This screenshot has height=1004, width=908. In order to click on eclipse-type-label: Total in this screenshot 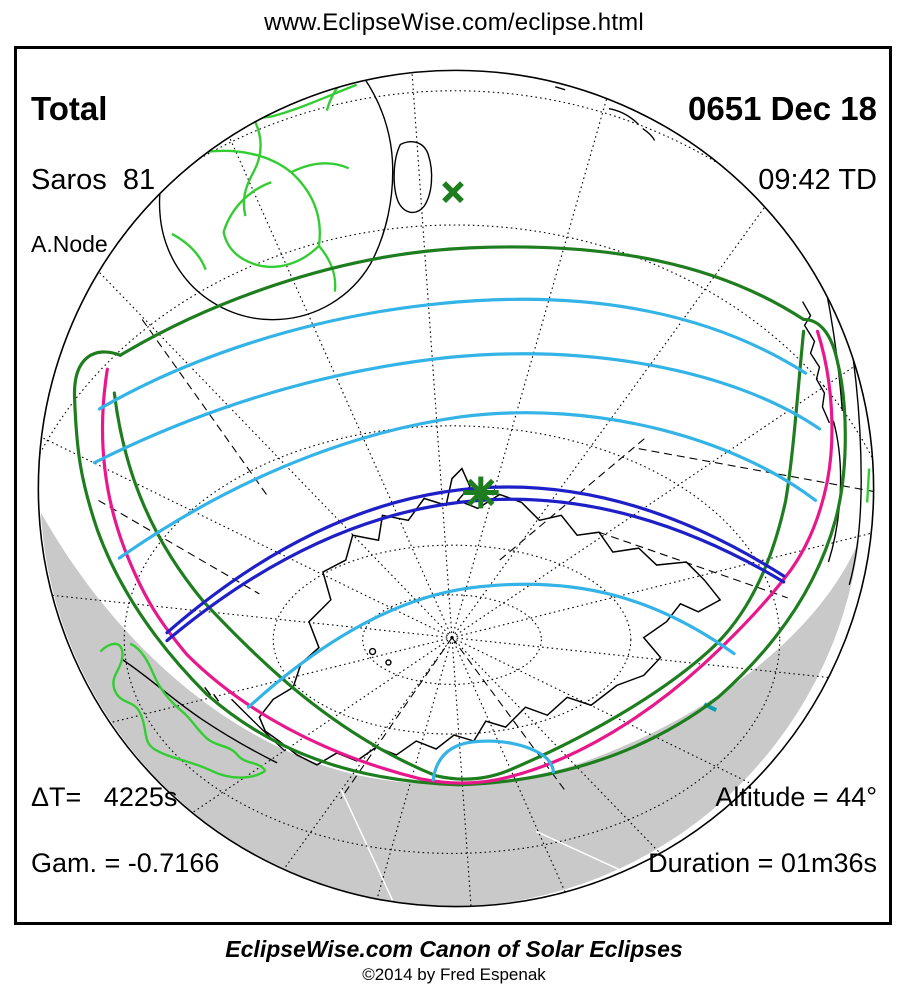, I will do `click(69, 108)`.